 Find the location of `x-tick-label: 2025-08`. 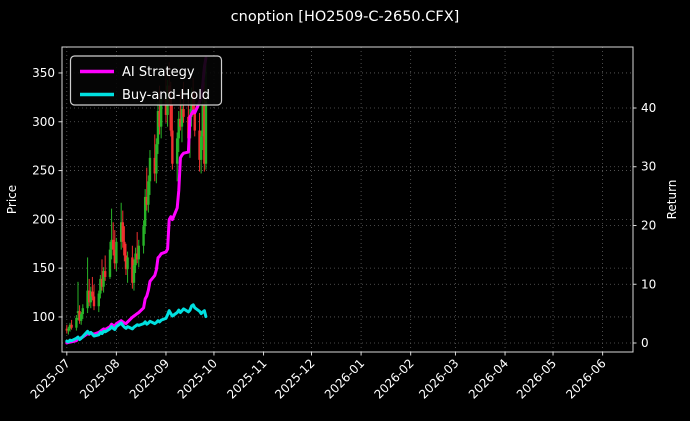

x-tick-label: 2025-08 is located at coordinates (99, 378).